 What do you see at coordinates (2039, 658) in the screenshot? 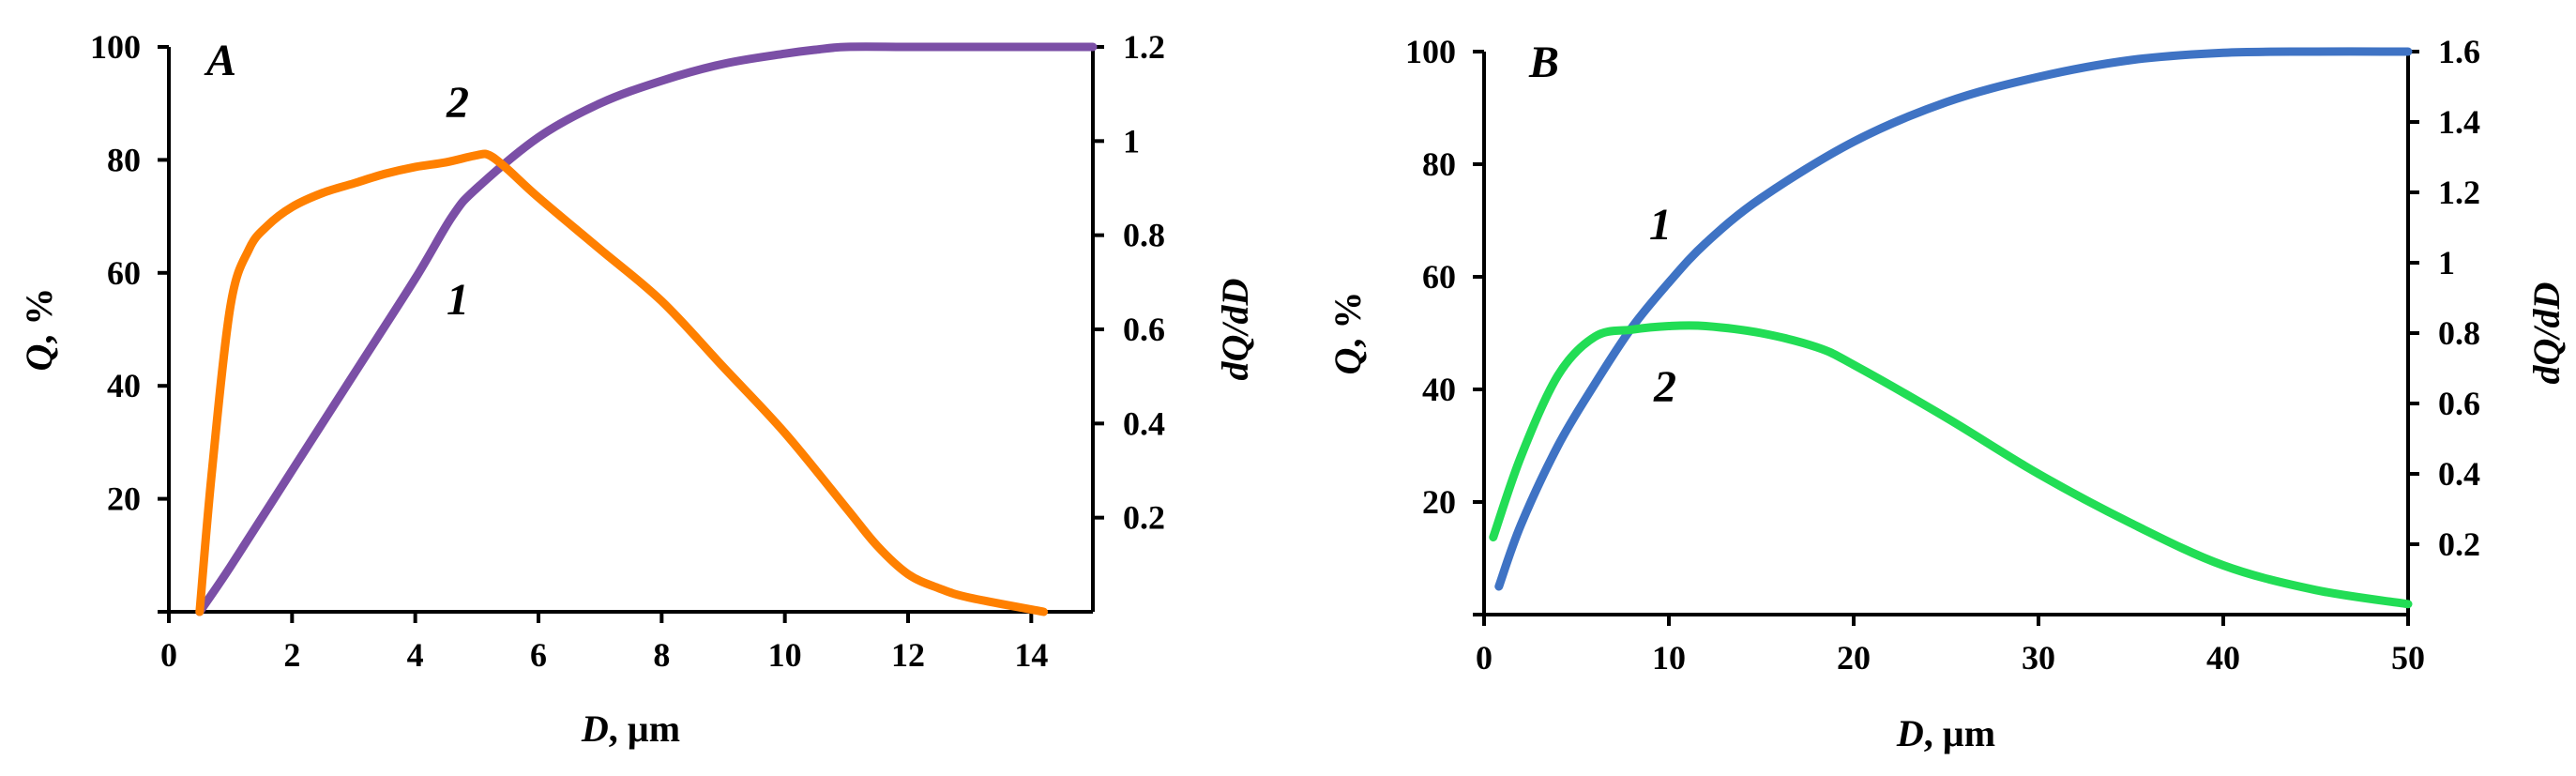
I see `x-tick-label: 30` at bounding box center [2039, 658].